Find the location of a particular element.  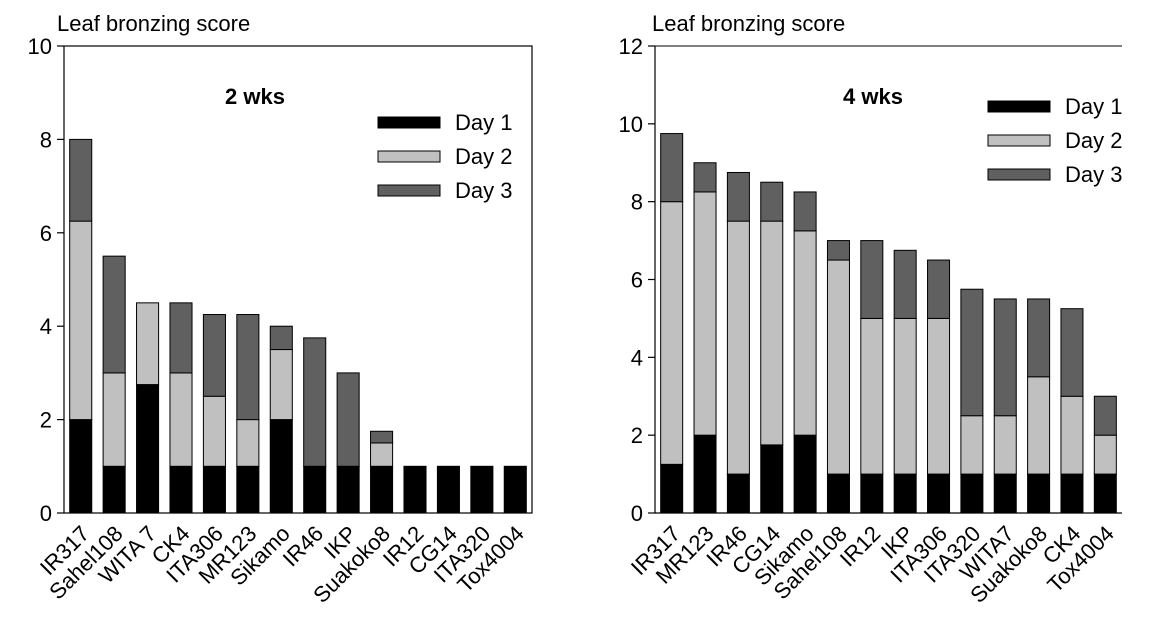

panel-title: 4 wks is located at coordinates (873, 96).